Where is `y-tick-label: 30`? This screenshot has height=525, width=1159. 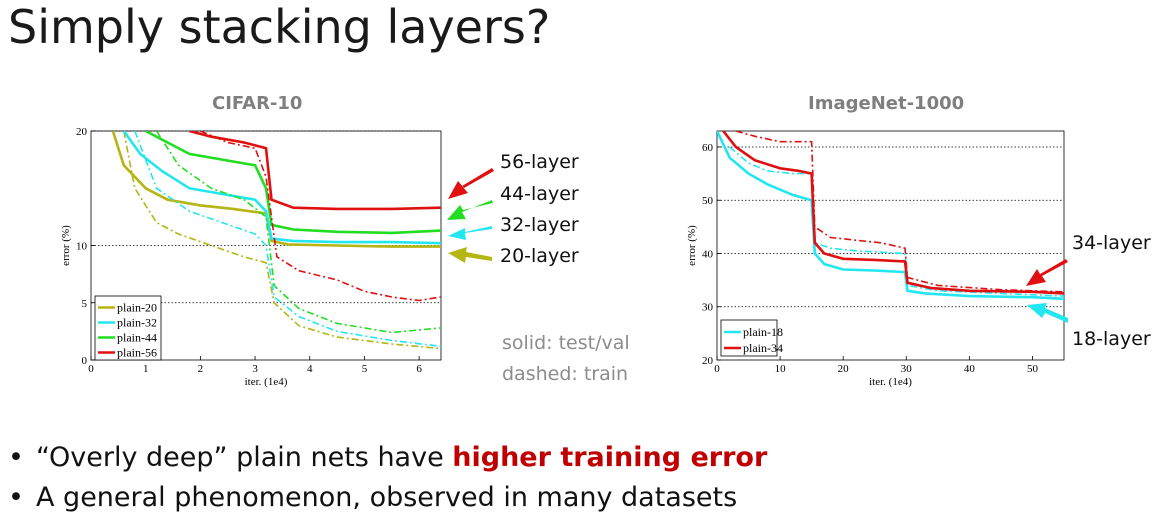
y-tick-label: 30 is located at coordinates (708, 308).